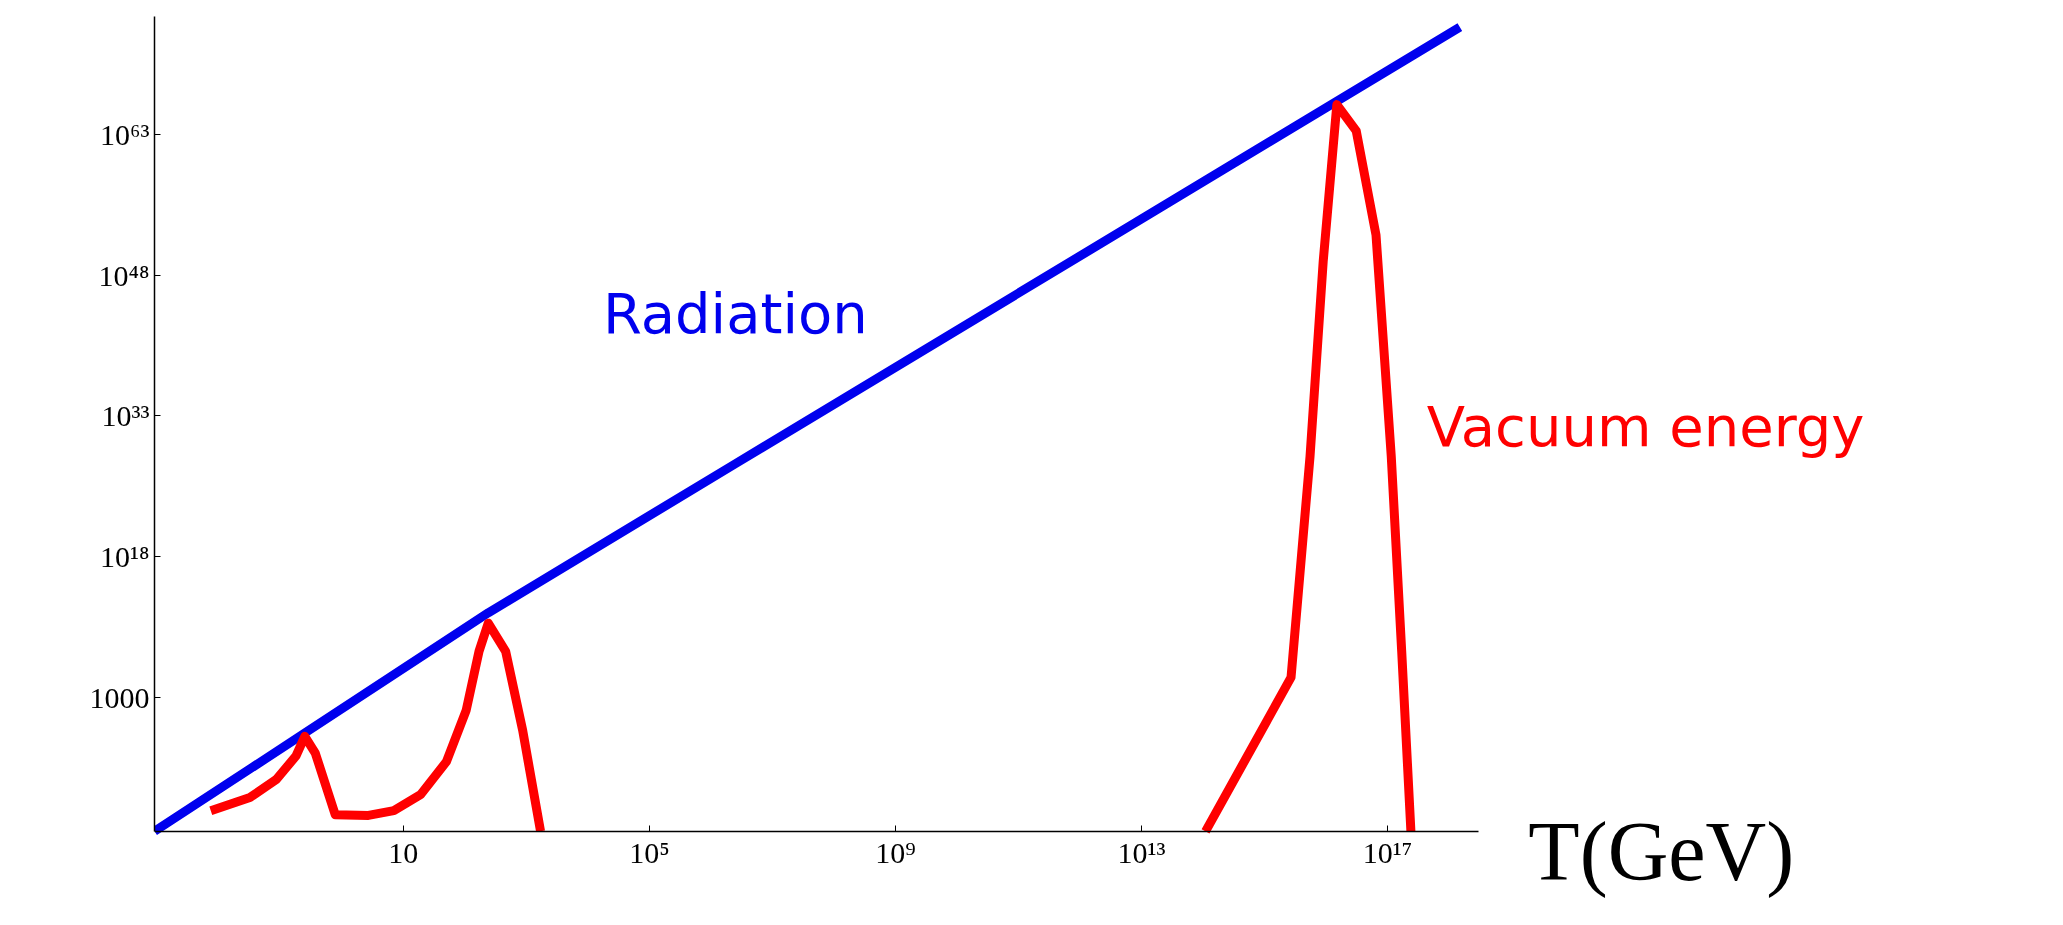 The width and height of the screenshot is (2063, 925). Describe the element at coordinates (403, 853) in the screenshot. I see `x-tick-label: 10` at that location.